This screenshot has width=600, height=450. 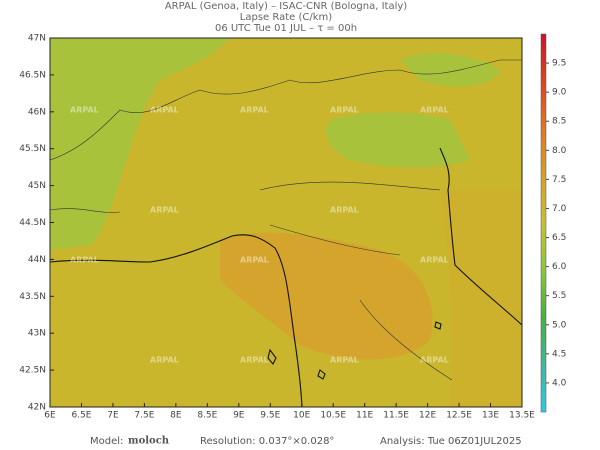 What do you see at coordinates (559, 325) in the screenshot?
I see `colorbar-tick-label: 5.0` at bounding box center [559, 325].